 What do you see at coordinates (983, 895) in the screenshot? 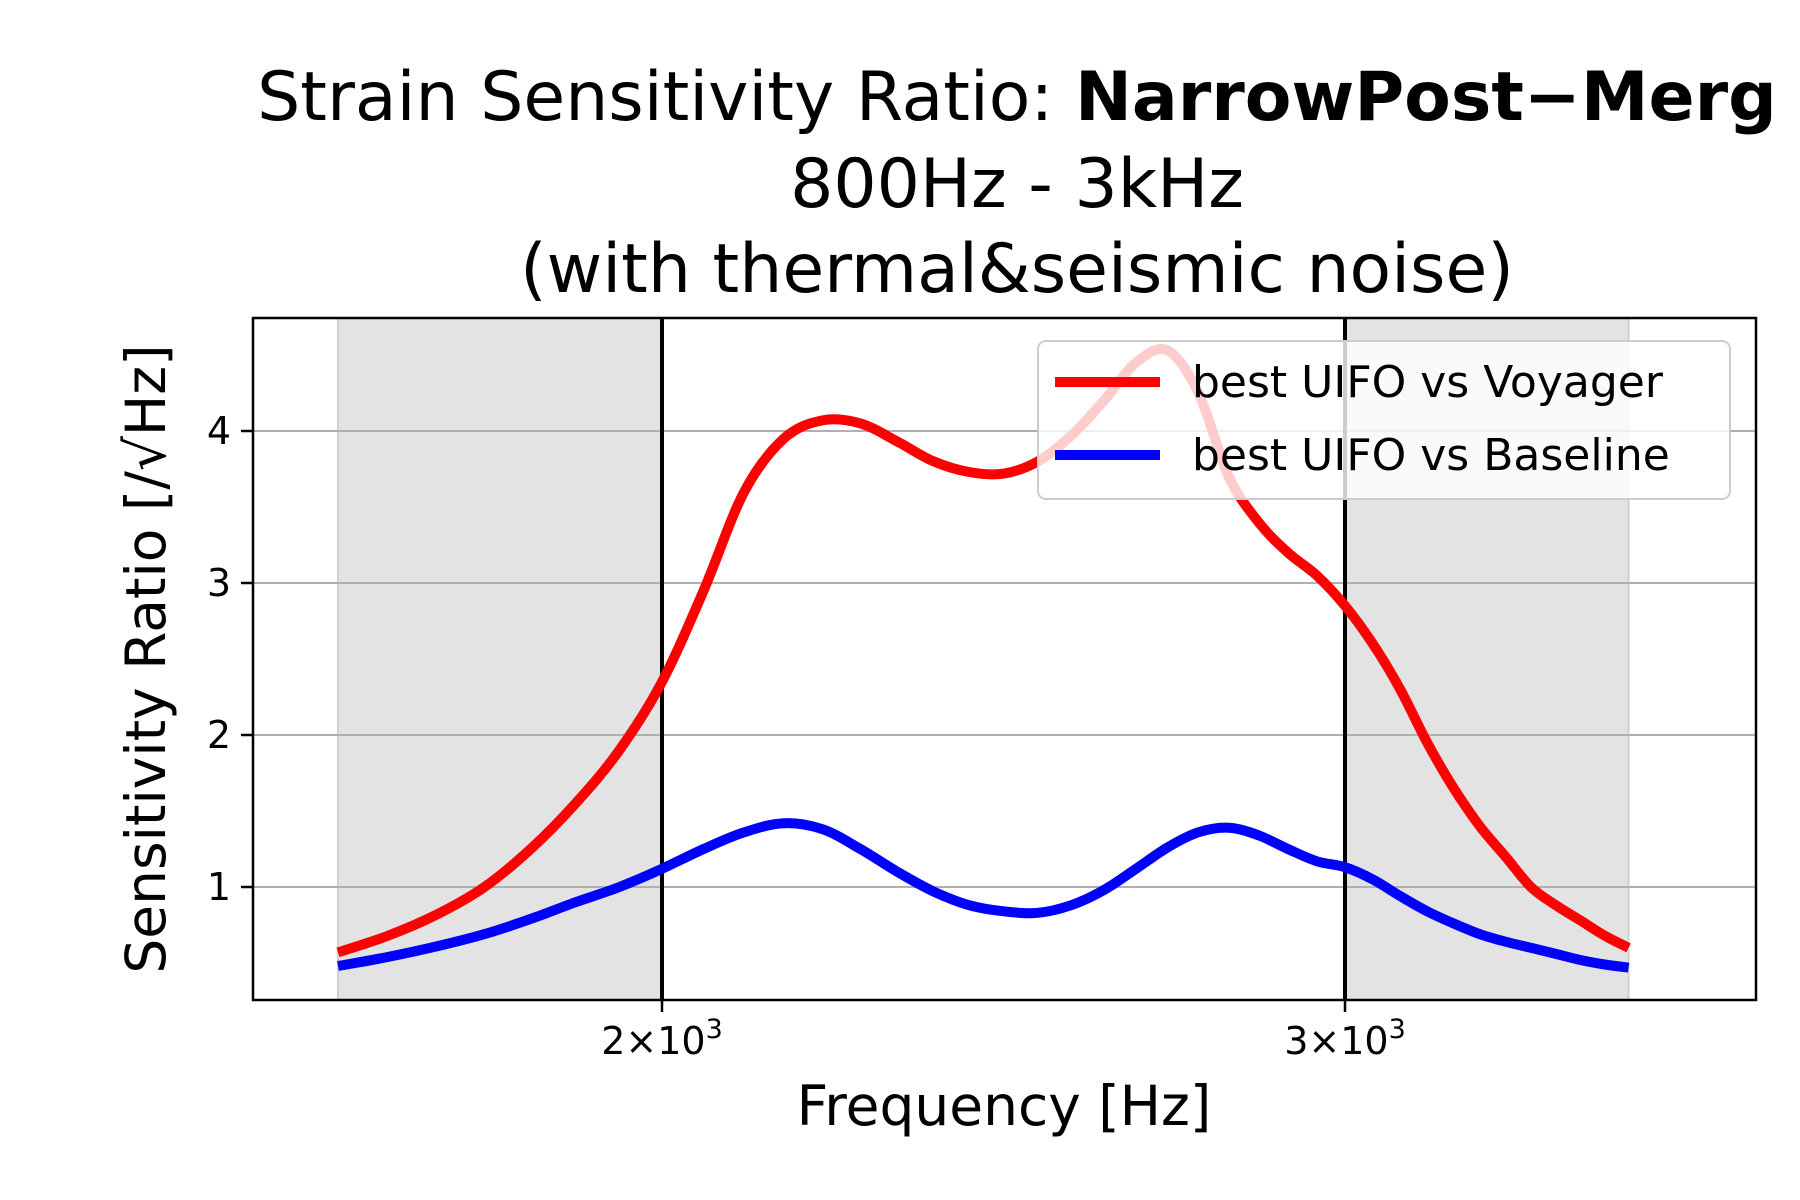
I see `series-line-baseline` at bounding box center [983, 895].